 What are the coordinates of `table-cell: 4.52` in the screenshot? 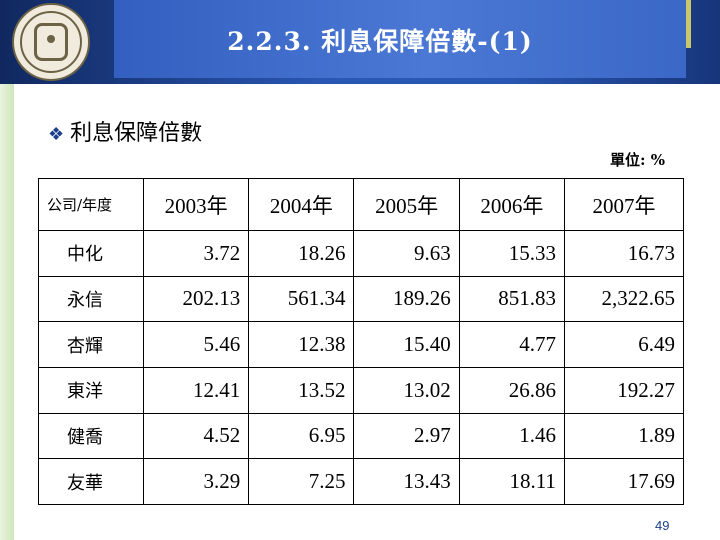 It's located at (196, 436).